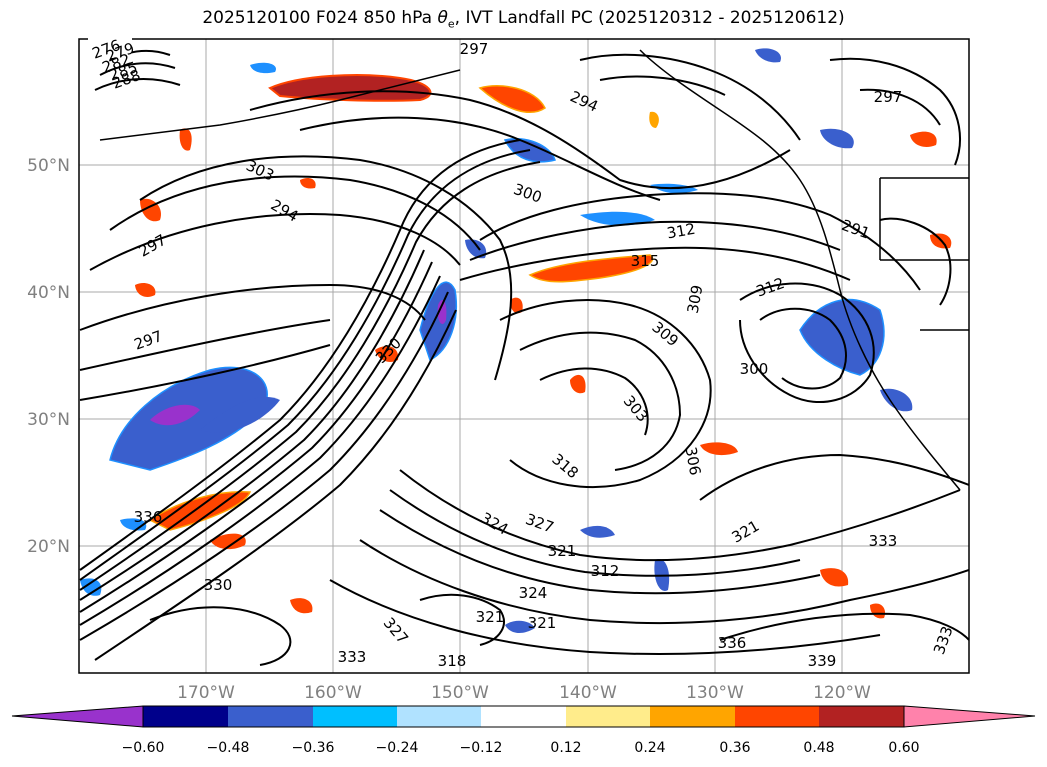  Describe the element at coordinates (524, 693) in the screenshot. I see `longitude-ticks: 170°W 160°W 150°W 140°W 130°W 120°W` at that location.